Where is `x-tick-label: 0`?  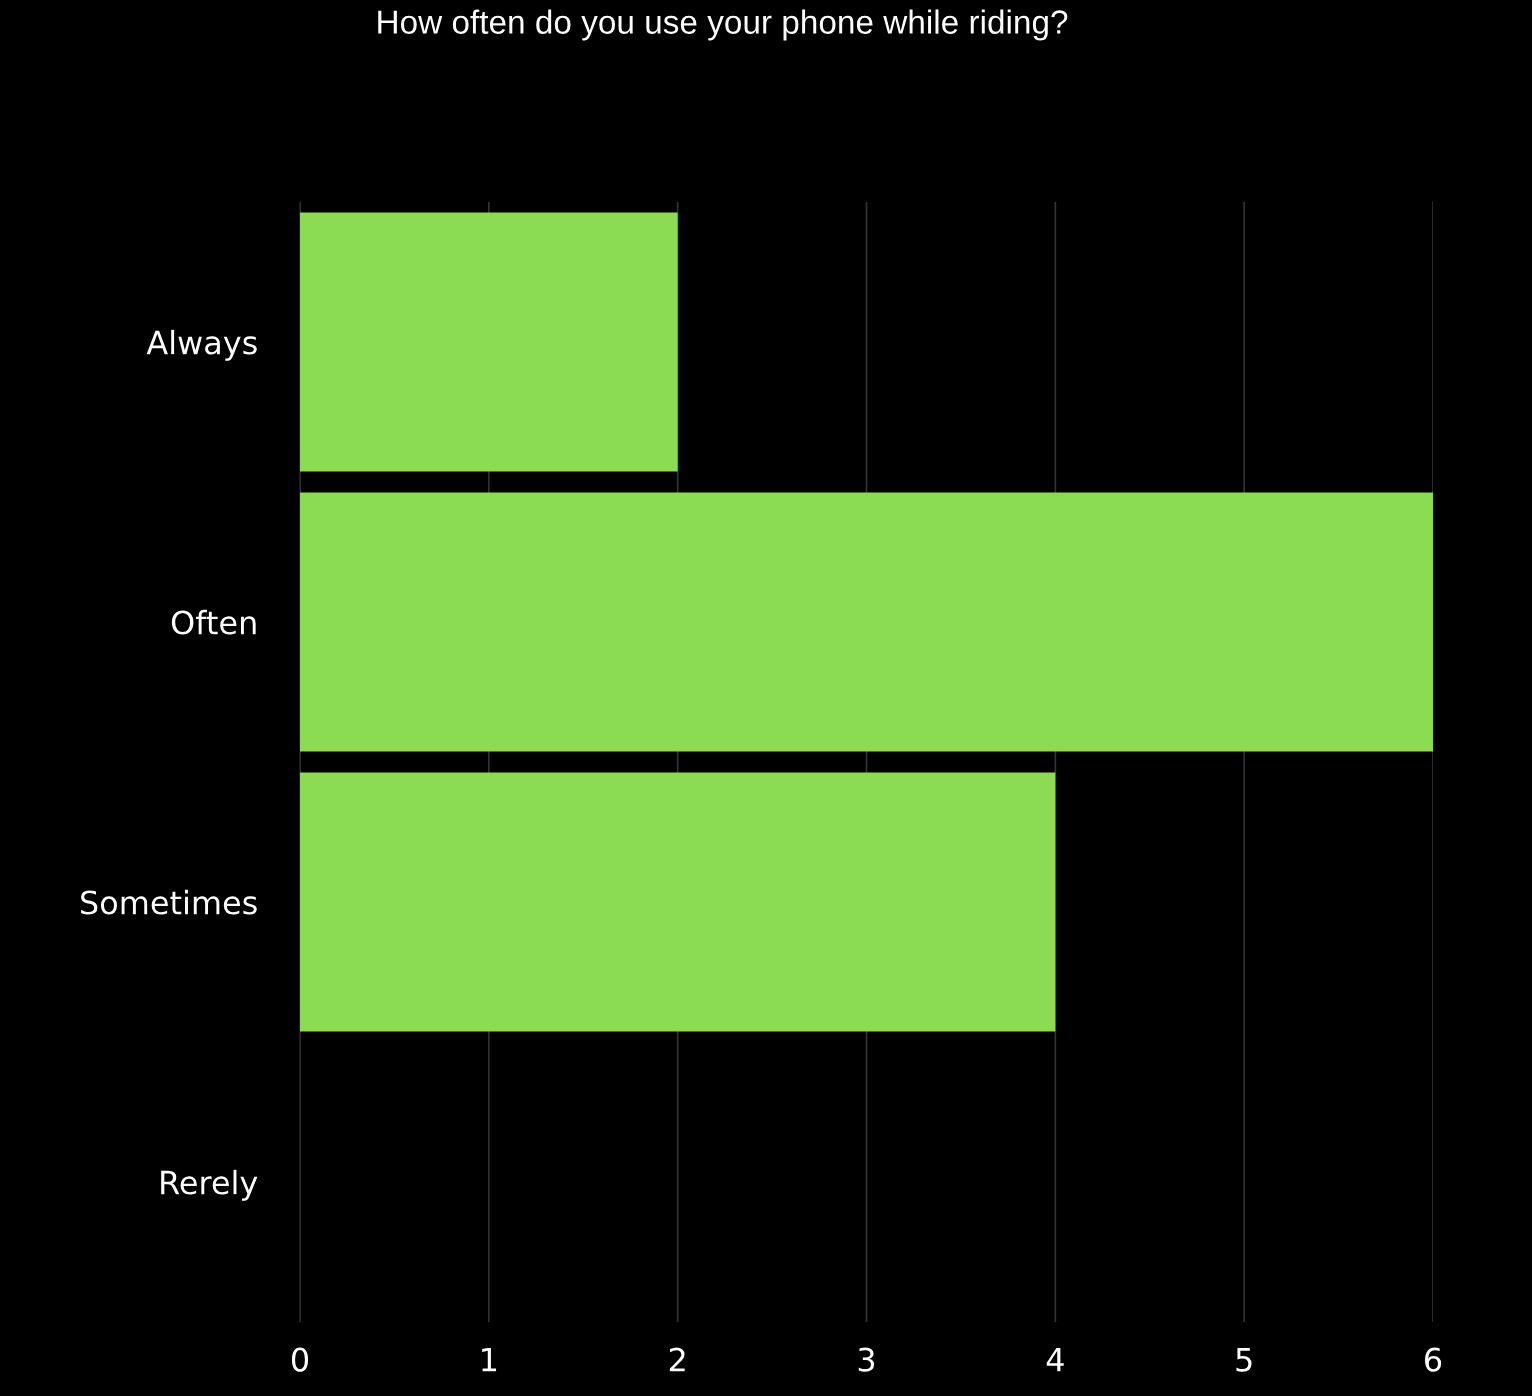
x-tick-label: 0 is located at coordinates (300, 1359).